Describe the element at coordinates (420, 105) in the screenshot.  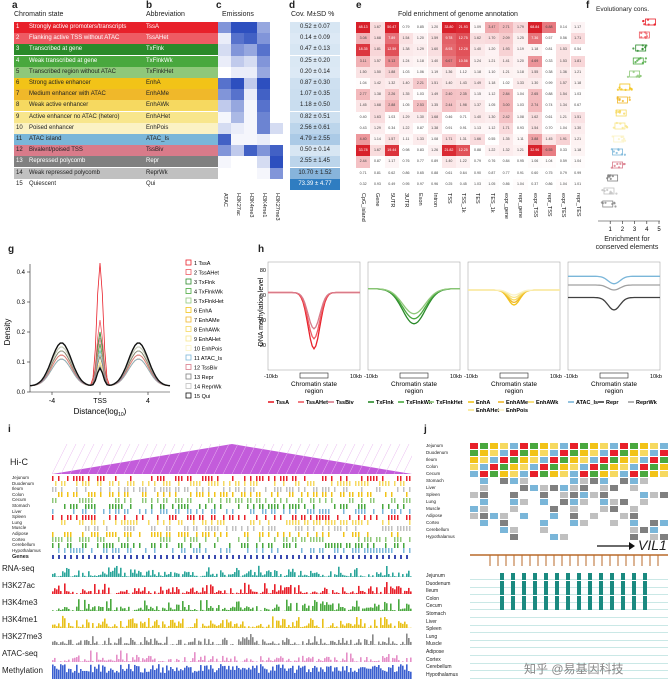
I see `enrichment-cell: 2.53` at that location.